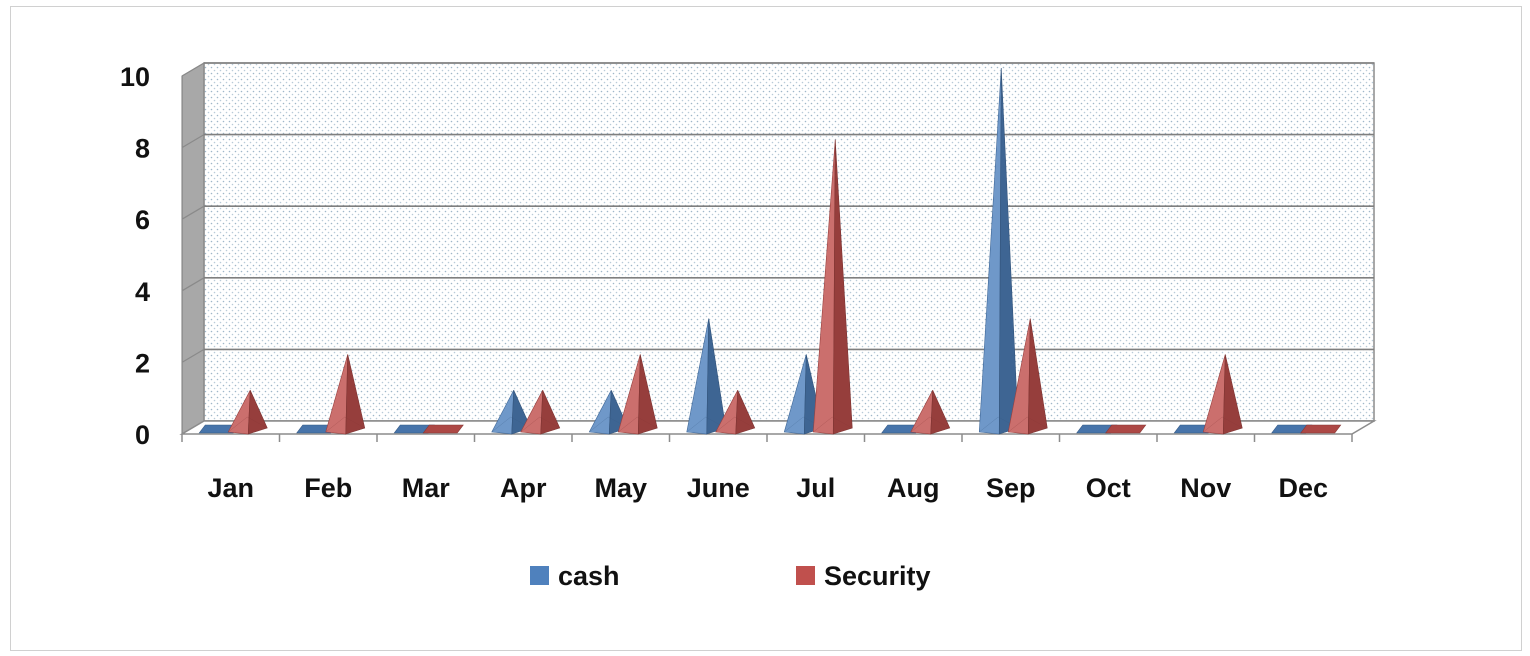 This screenshot has height=656, width=1530. I want to click on pyramid-security-oct, so click(1126, 429).